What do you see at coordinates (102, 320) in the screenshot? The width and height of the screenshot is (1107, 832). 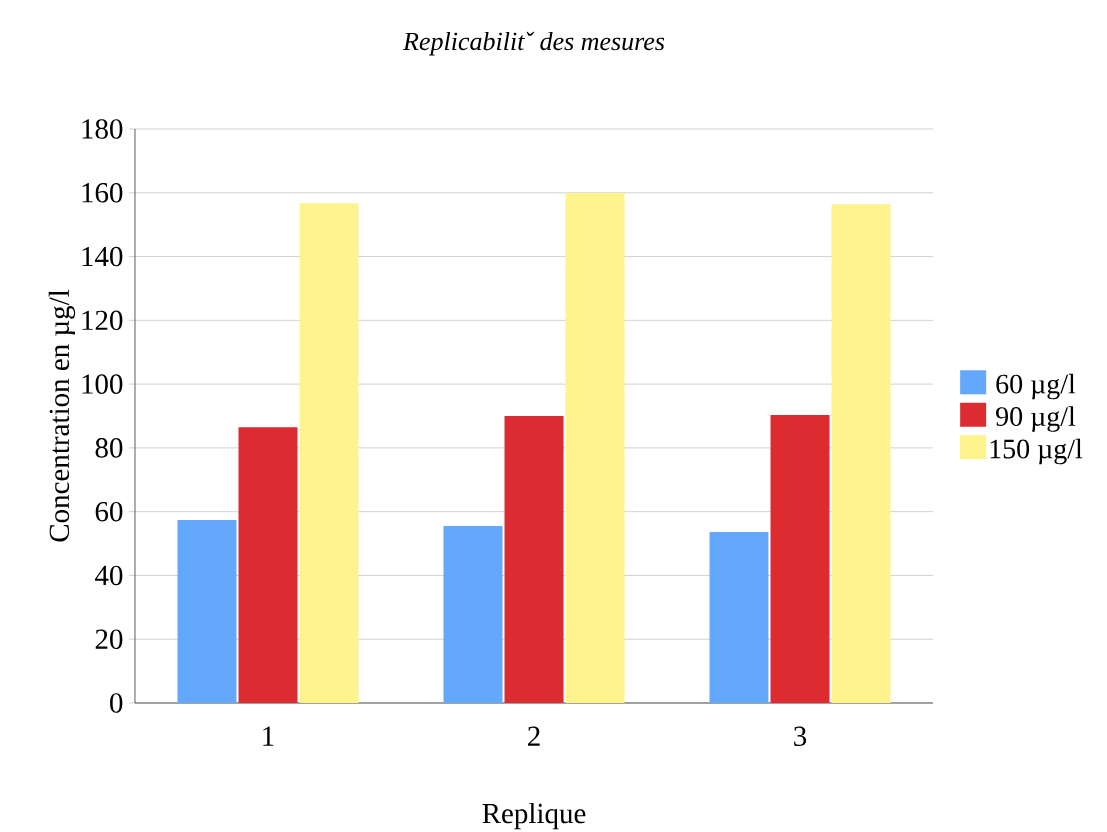 I see `y-tick-label: 120` at bounding box center [102, 320].